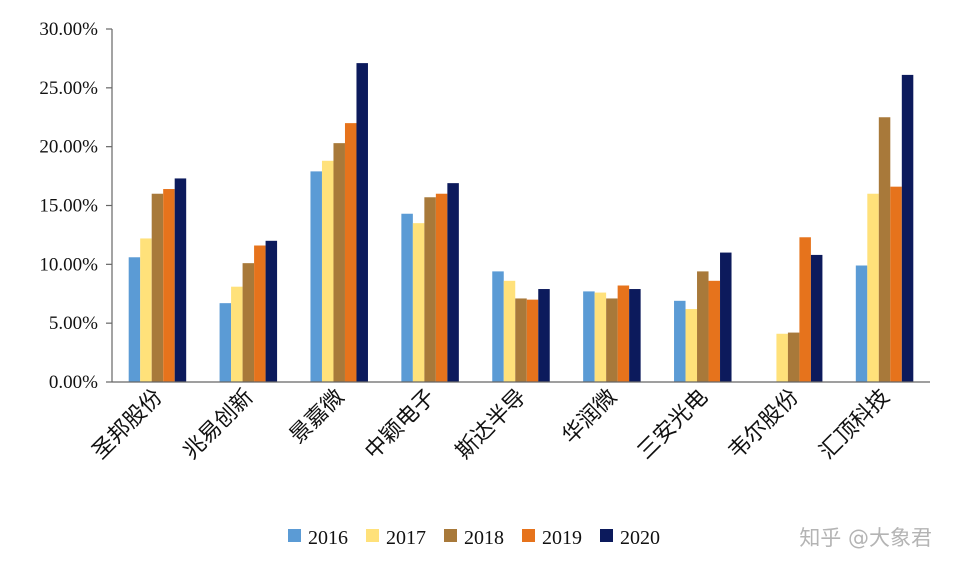  What do you see at coordinates (528, 535) in the screenshot?
I see `legend-swatch-2019` at bounding box center [528, 535].